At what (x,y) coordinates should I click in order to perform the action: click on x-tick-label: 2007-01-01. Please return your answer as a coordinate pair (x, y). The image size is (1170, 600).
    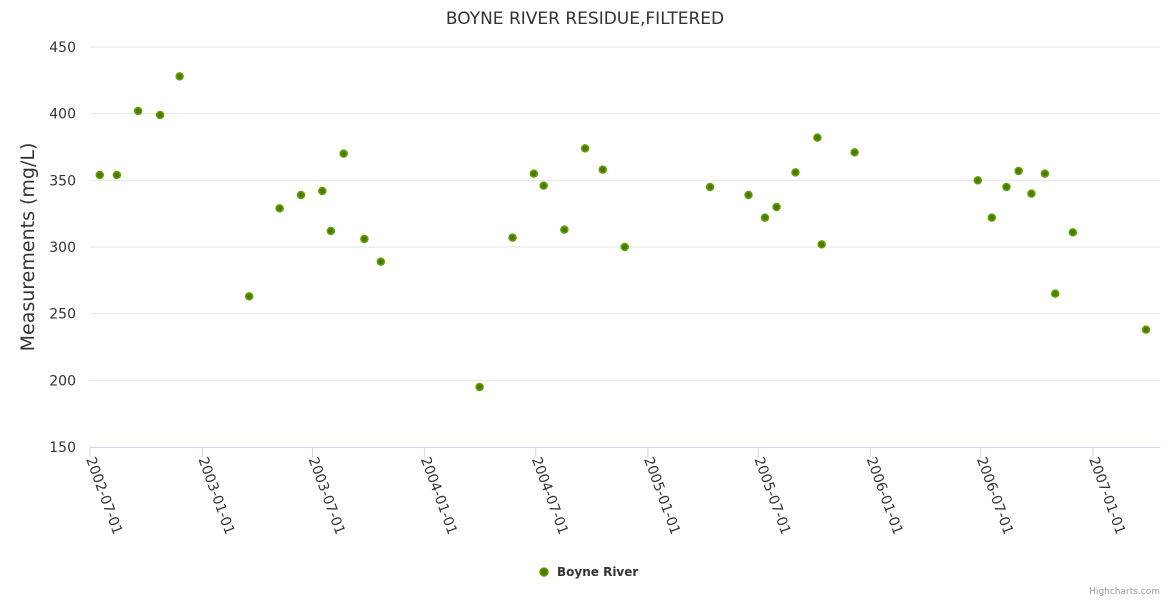
    Looking at the image, I should click on (1106, 496).